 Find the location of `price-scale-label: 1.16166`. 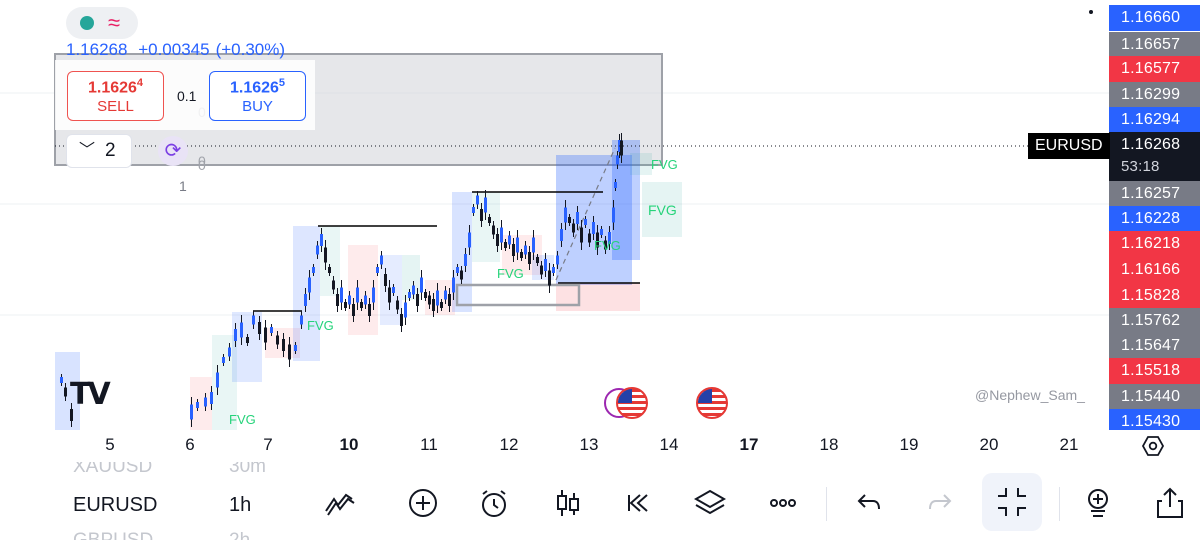

price-scale-label: 1.16166 is located at coordinates (1154, 270).